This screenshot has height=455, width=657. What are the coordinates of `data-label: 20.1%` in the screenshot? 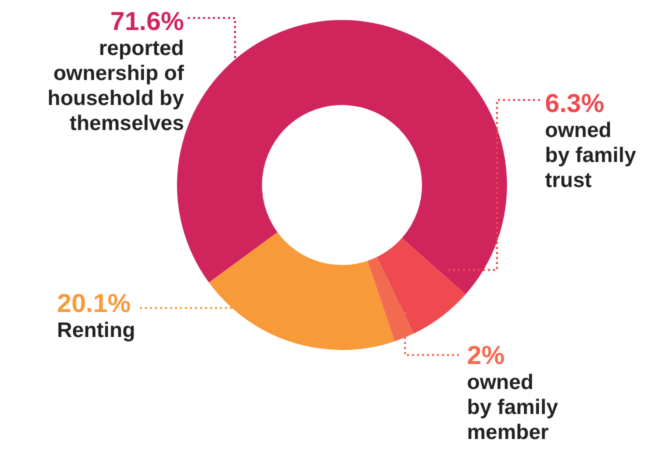 It's located at (94, 303).